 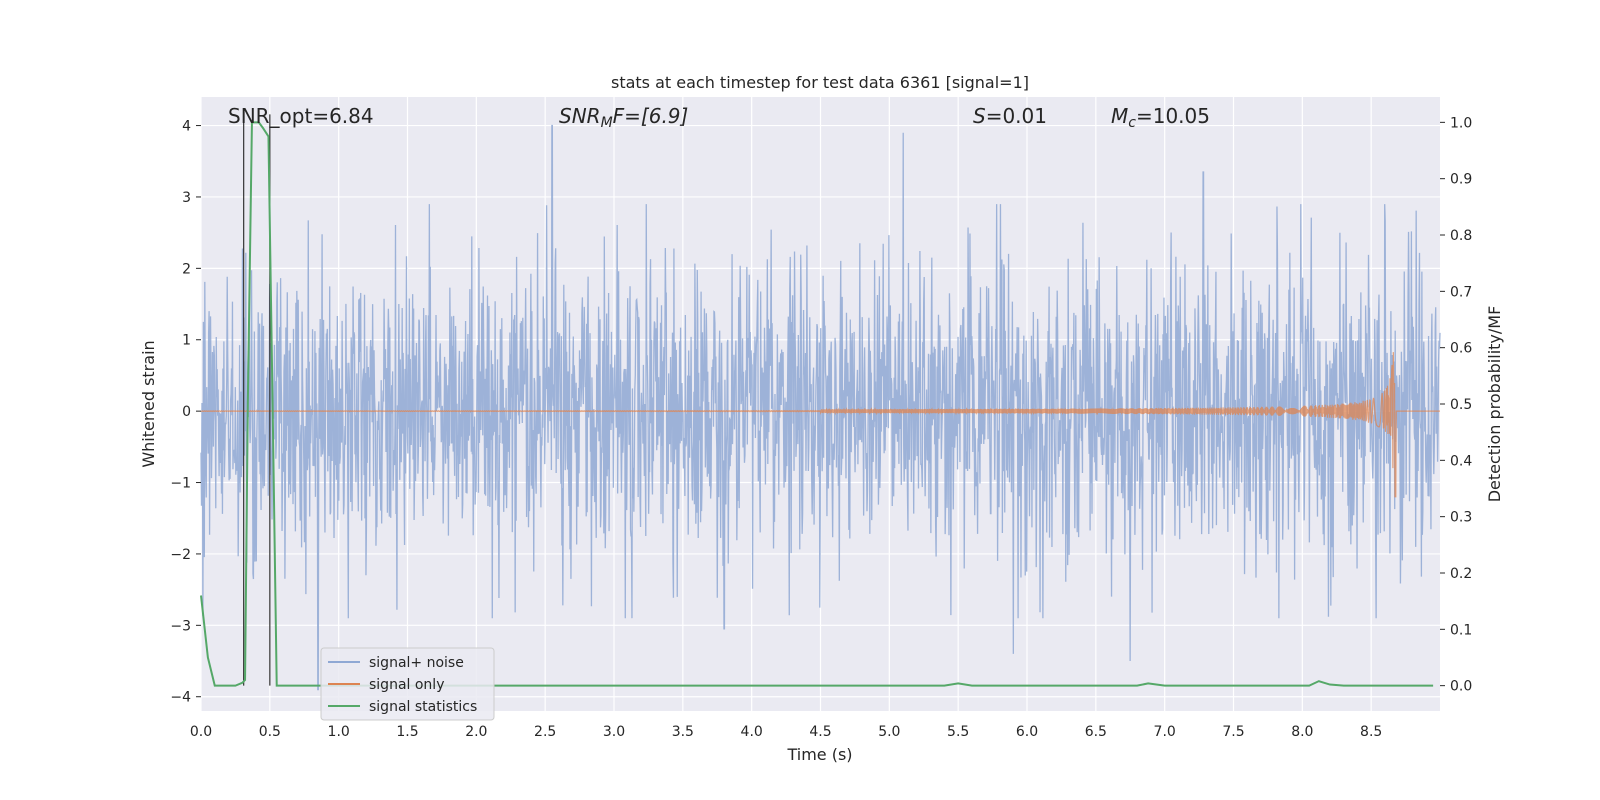 What do you see at coordinates (201, 732) in the screenshot?
I see `x-tick-label: 0.0` at bounding box center [201, 732].